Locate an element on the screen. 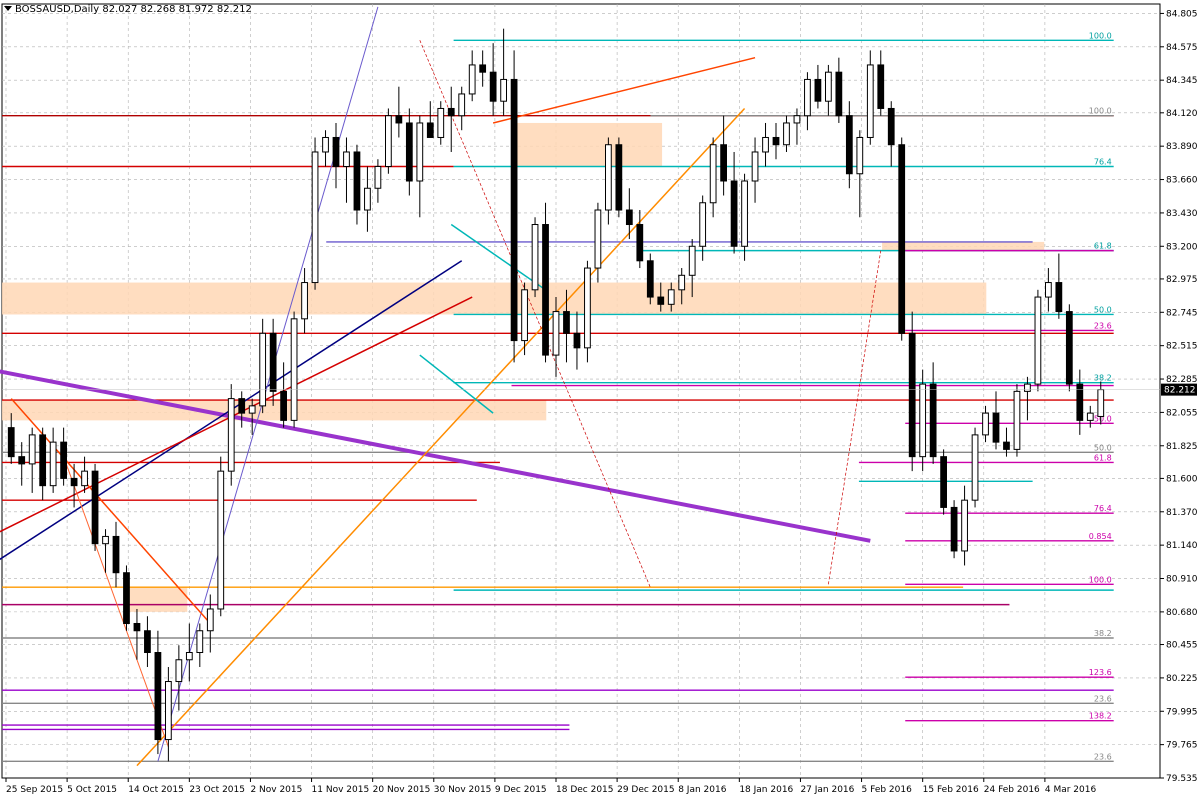  price-tick-label: 82.515 is located at coordinates (1182, 347).